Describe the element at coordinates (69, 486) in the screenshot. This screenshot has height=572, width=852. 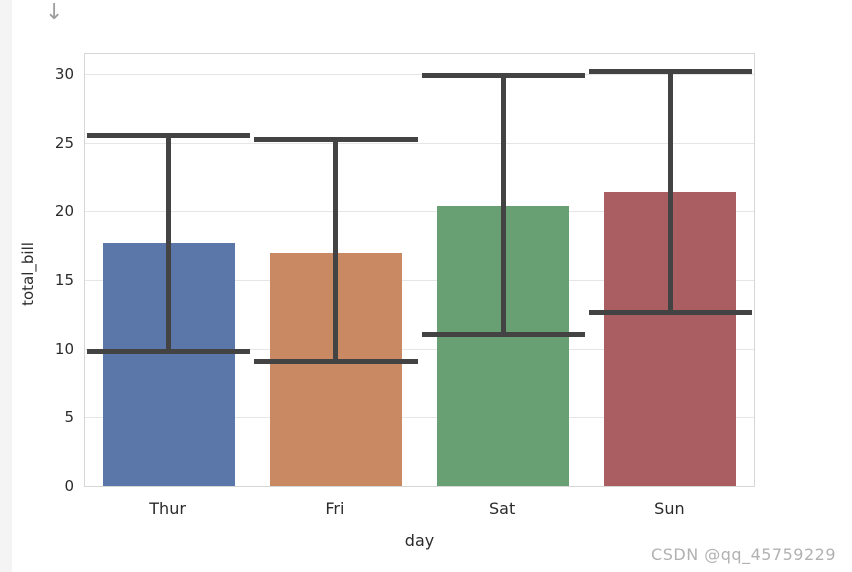
I see `y-tick-0: 0` at that location.